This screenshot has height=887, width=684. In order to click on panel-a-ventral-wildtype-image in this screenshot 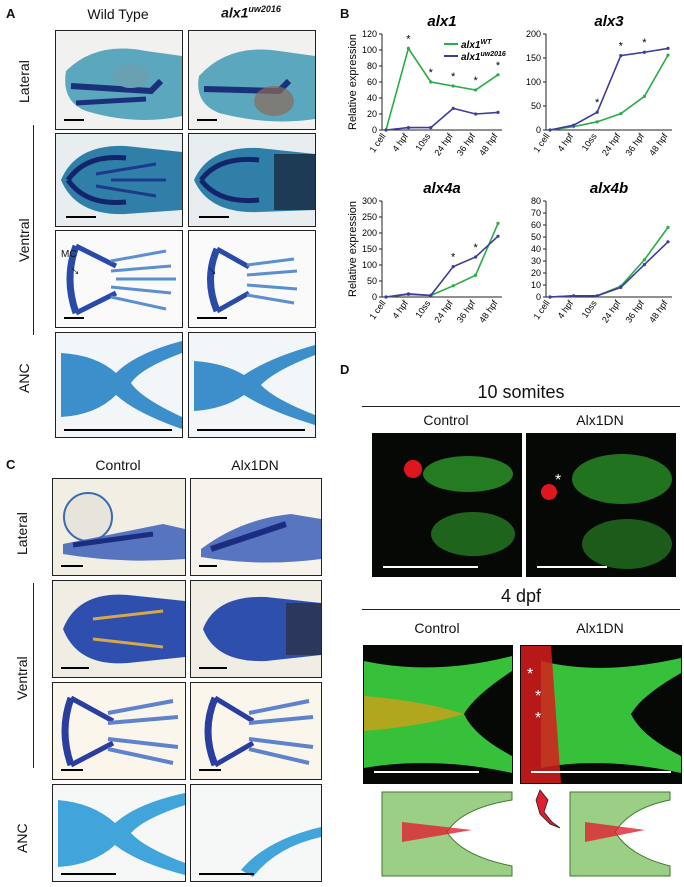, I will do `click(119, 180)`.